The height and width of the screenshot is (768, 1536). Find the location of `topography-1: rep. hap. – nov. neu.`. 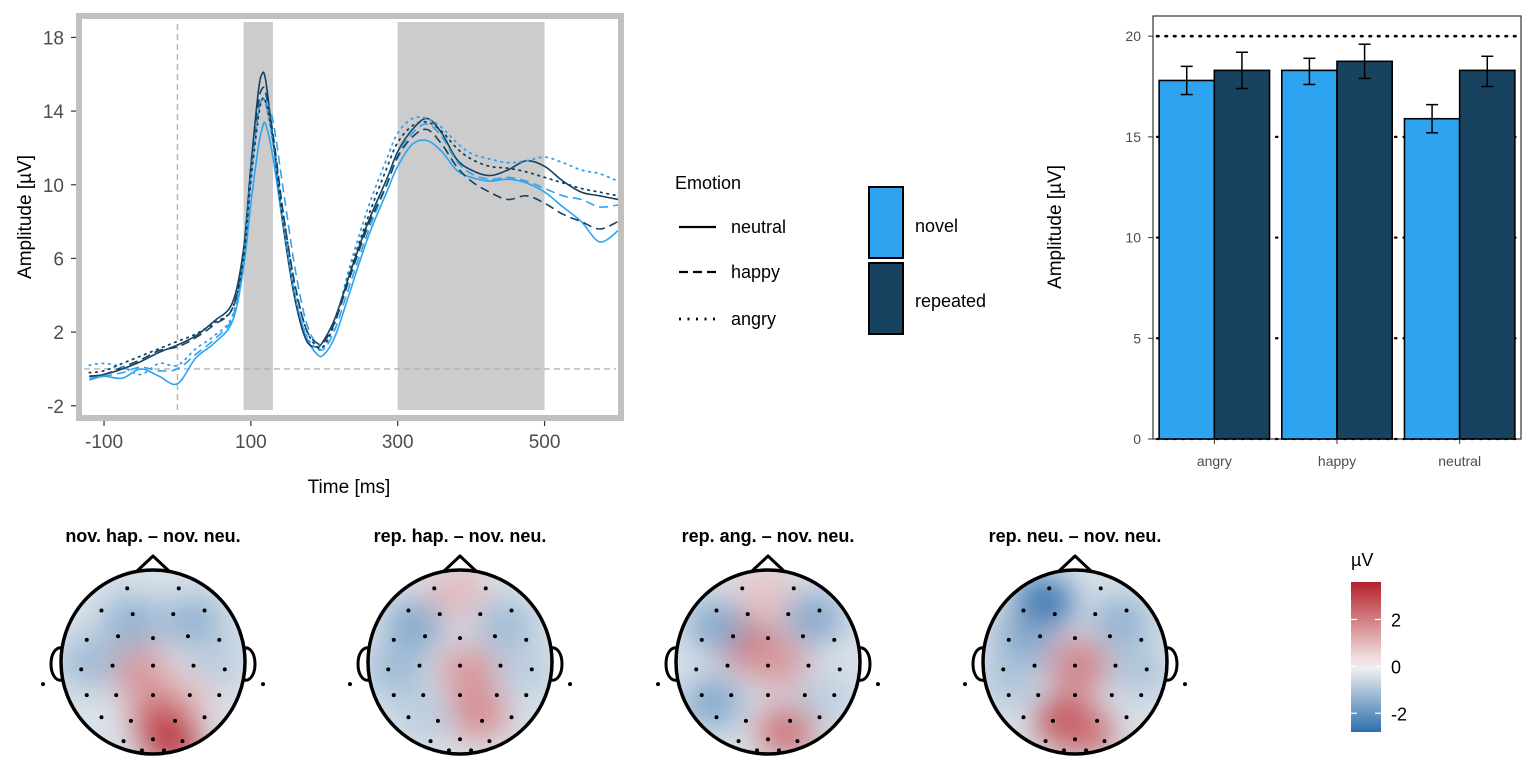

topography-1: rep. hap. – nov. neu. is located at coordinates (460, 641).